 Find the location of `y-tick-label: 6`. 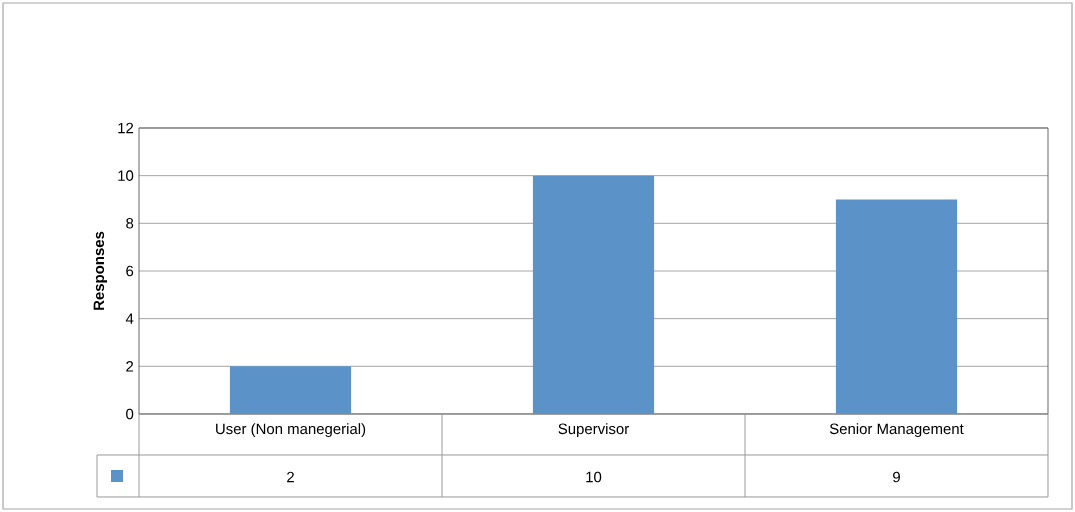

y-tick-label: 6 is located at coordinates (130, 271).